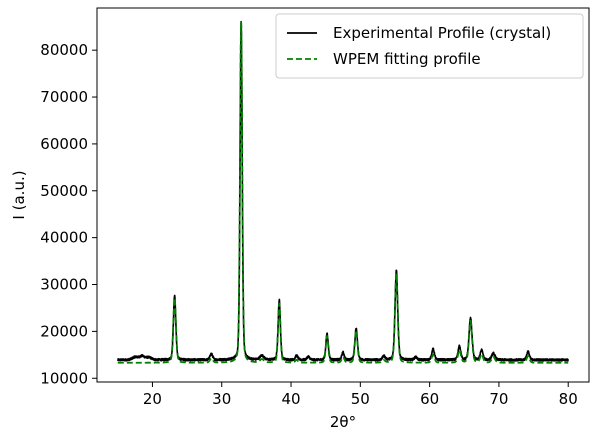  What do you see at coordinates (152, 399) in the screenshot?
I see `x-tick-label: 20` at bounding box center [152, 399].